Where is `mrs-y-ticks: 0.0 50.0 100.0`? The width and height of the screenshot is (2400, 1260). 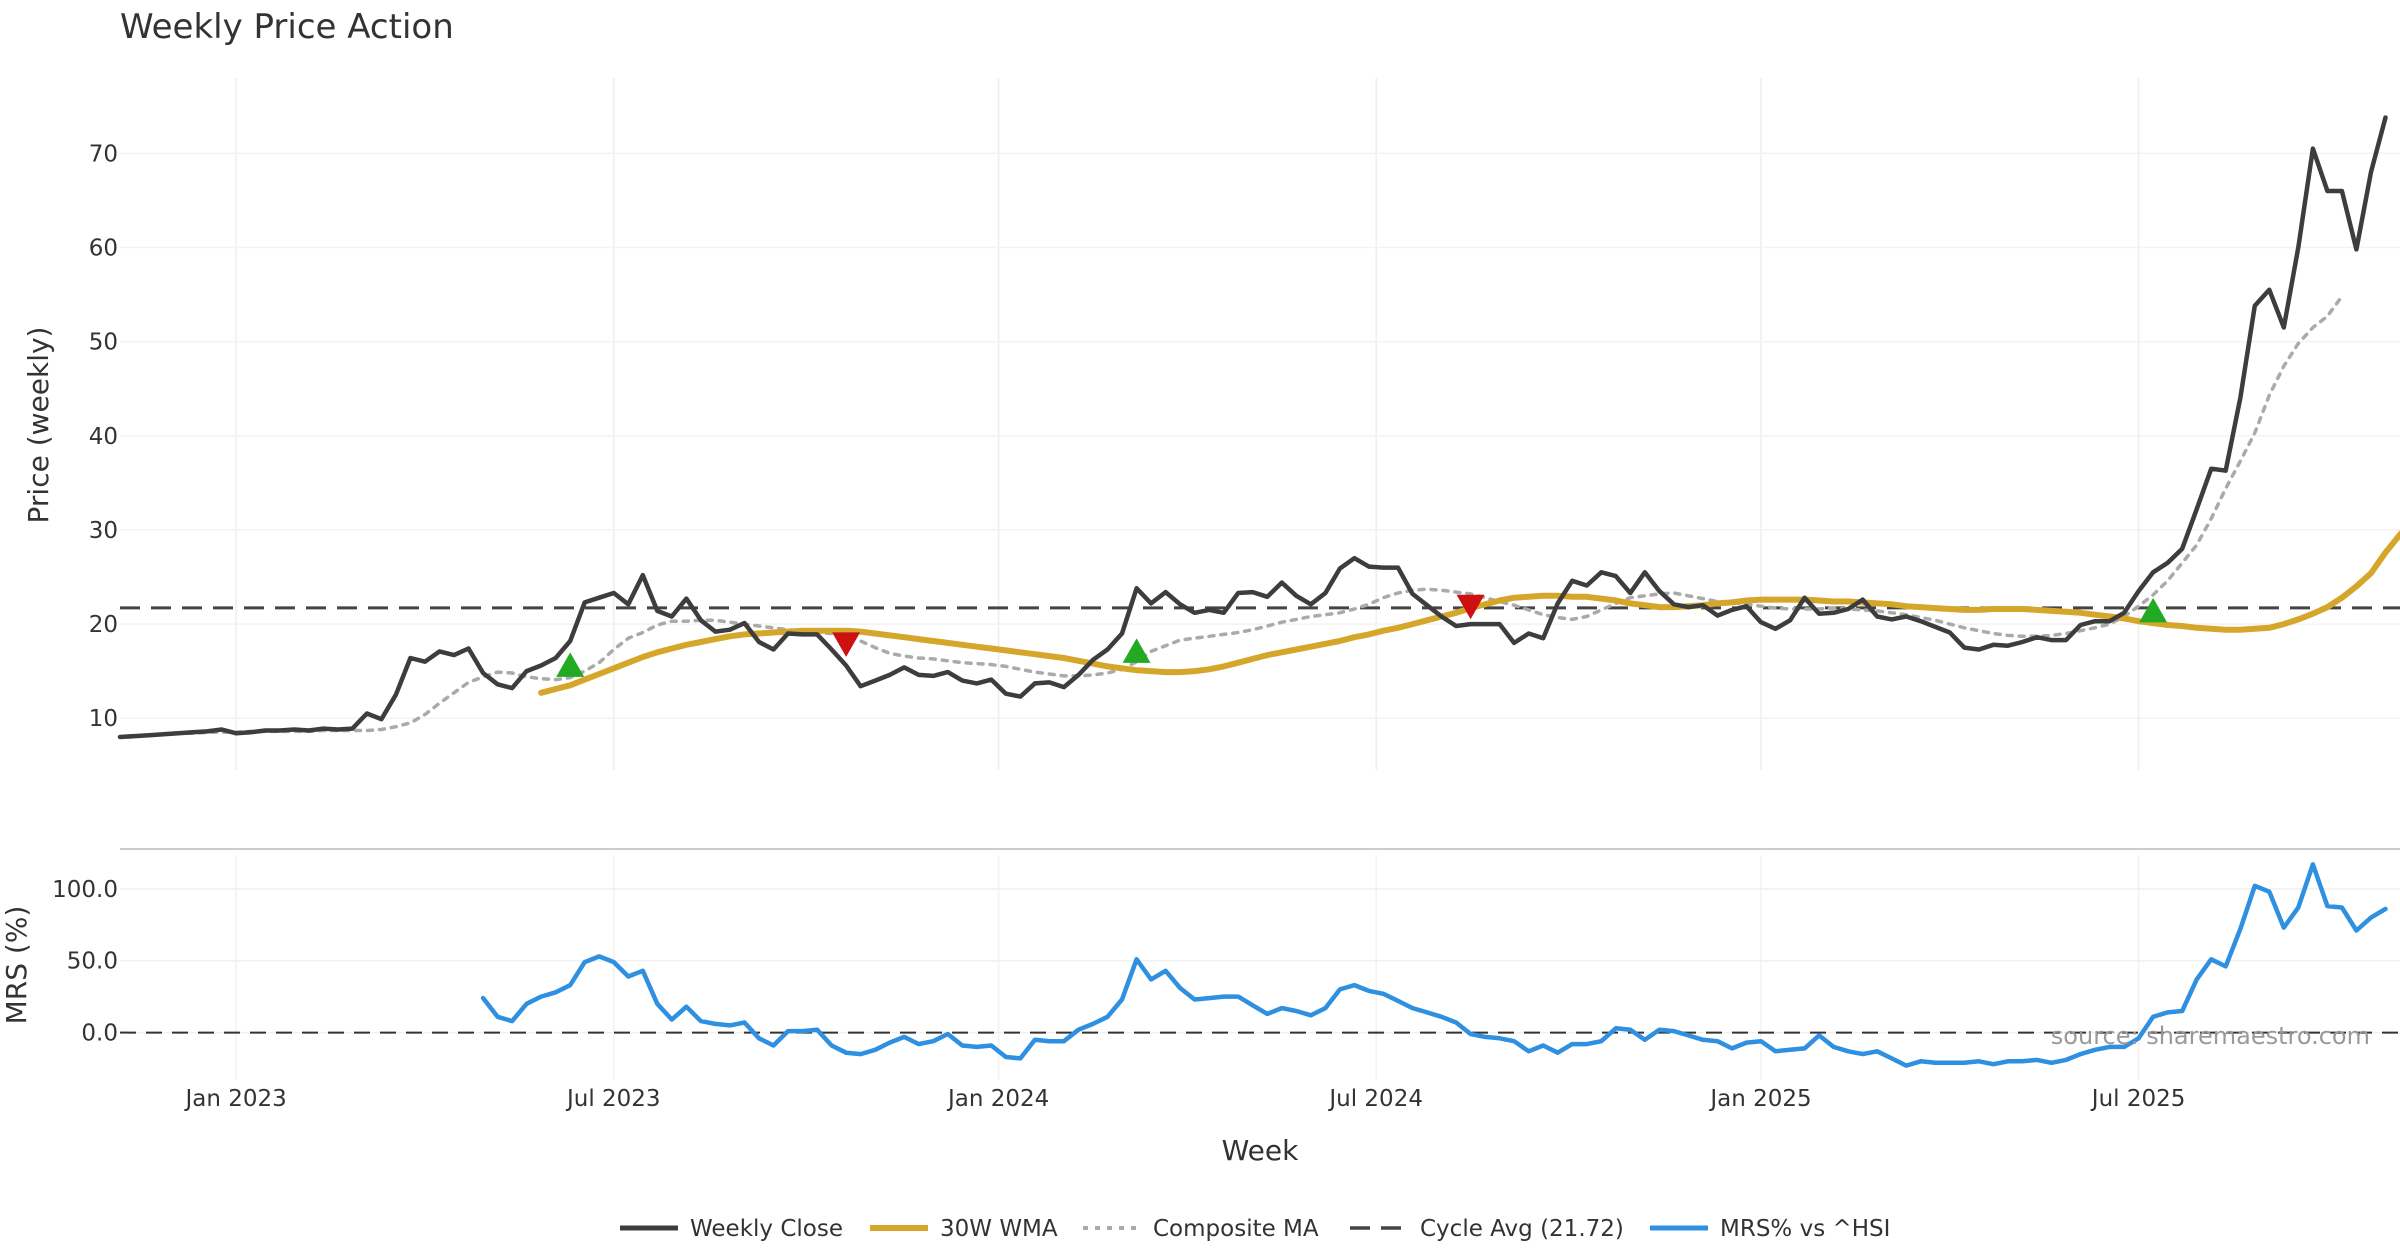 mrs-y-ticks: 0.0 50.0 100.0 is located at coordinates (85, 962).